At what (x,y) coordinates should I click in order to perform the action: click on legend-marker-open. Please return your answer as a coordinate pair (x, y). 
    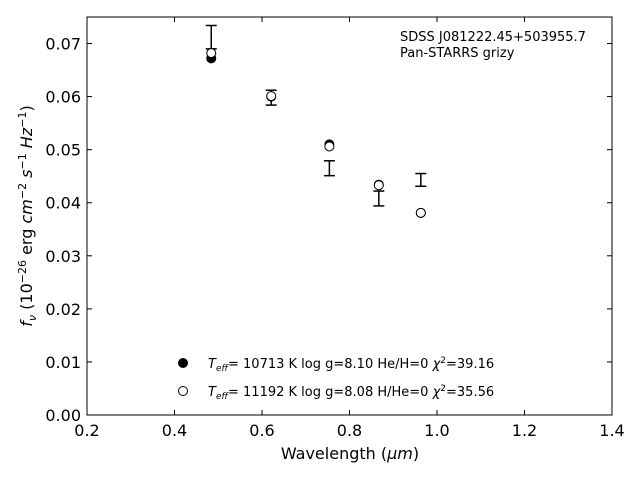
    Looking at the image, I should click on (183, 391).